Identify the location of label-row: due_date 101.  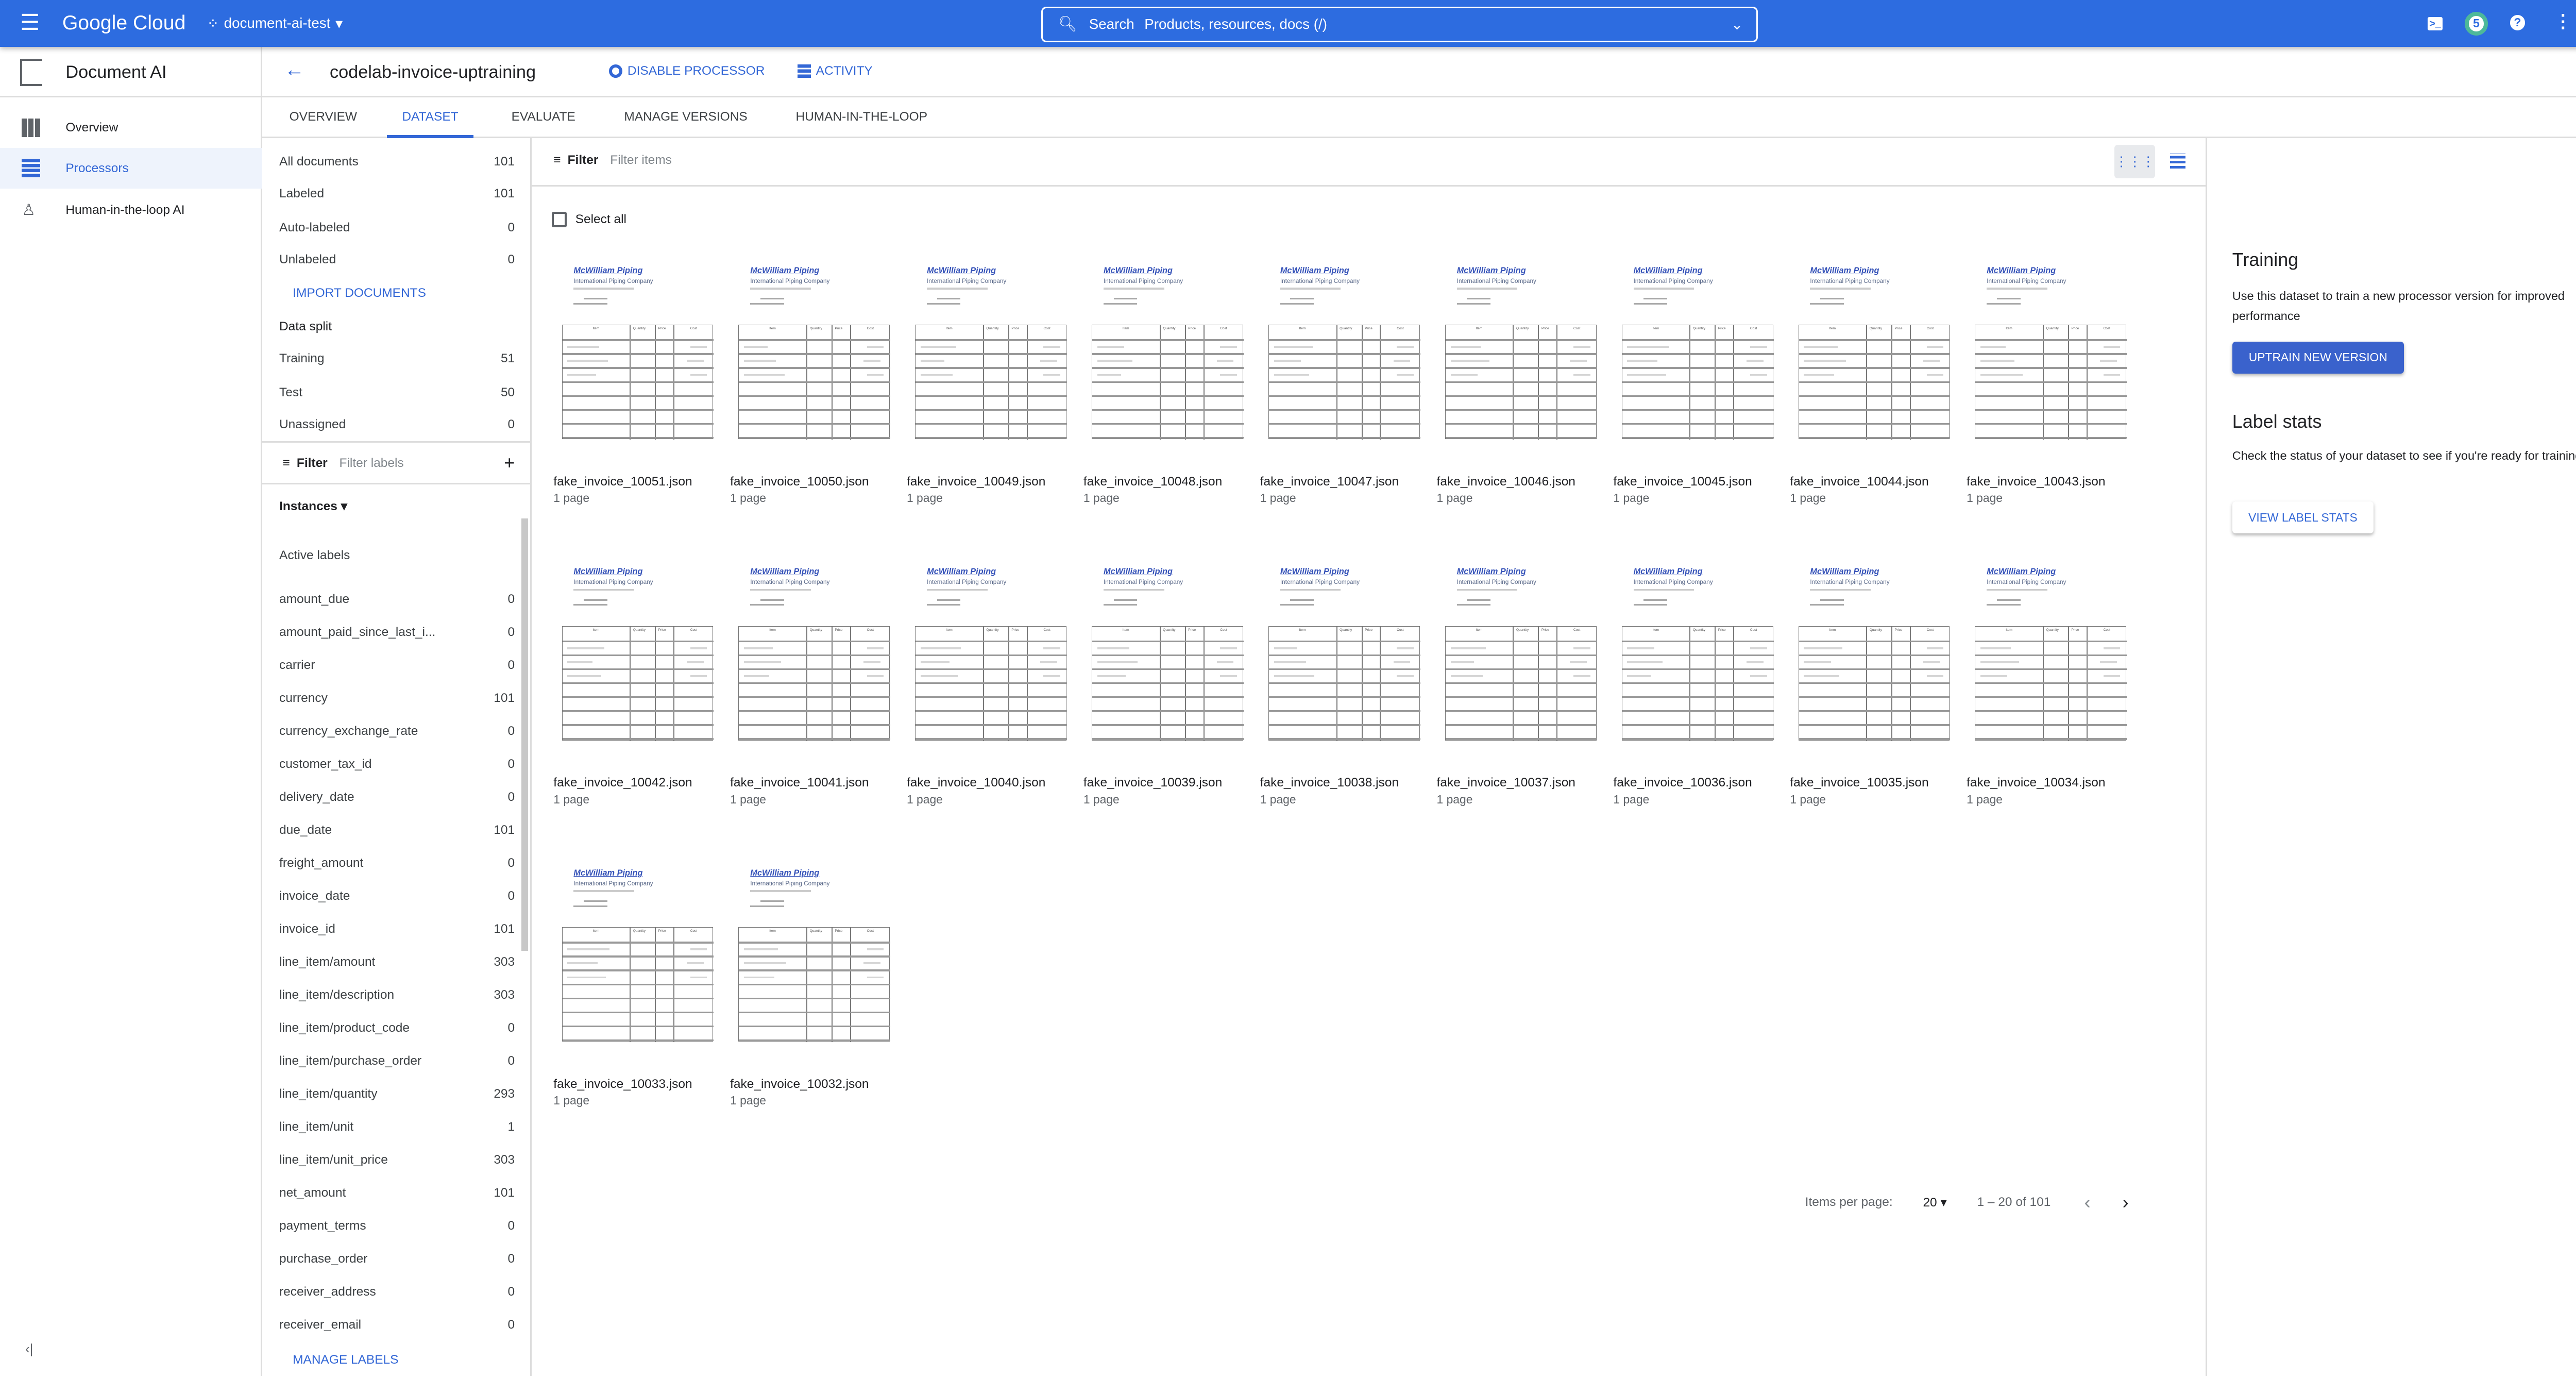
(397, 830).